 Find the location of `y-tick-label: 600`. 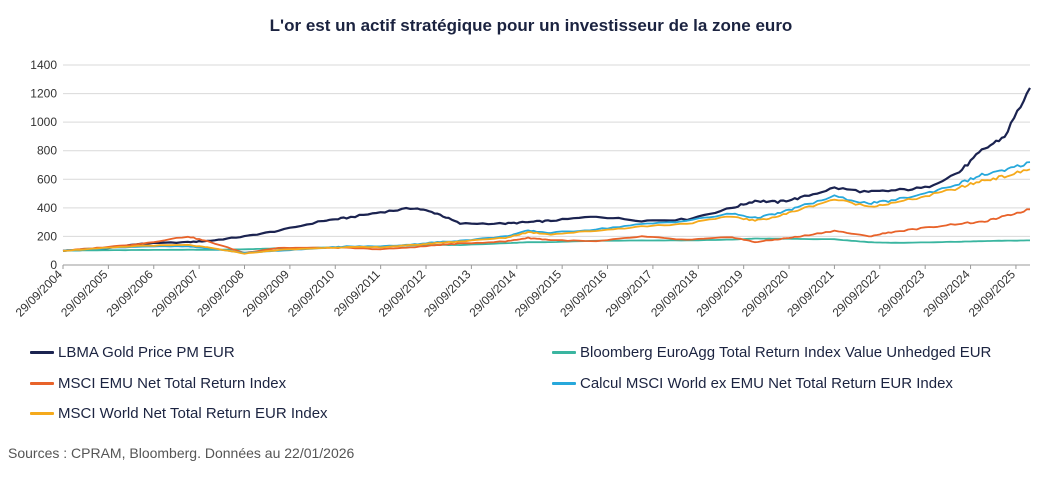

y-tick-label: 600 is located at coordinates (47, 179).